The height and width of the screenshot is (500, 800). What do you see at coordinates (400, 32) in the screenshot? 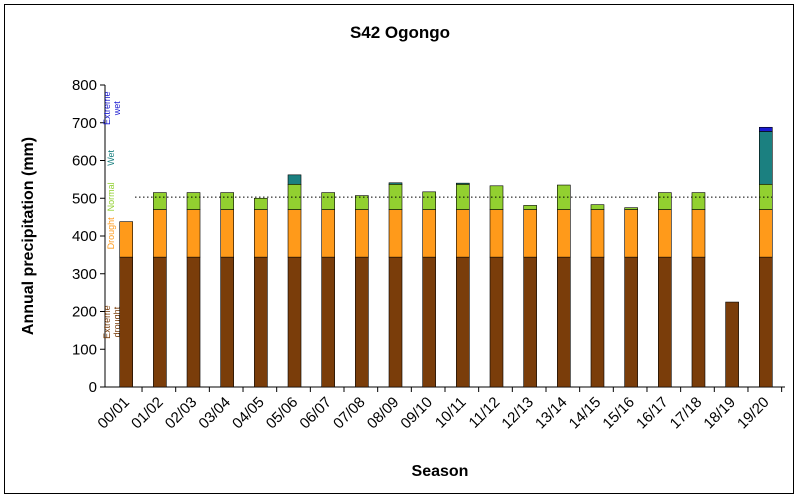
I see `chart-title: S42 Ogongo` at bounding box center [400, 32].